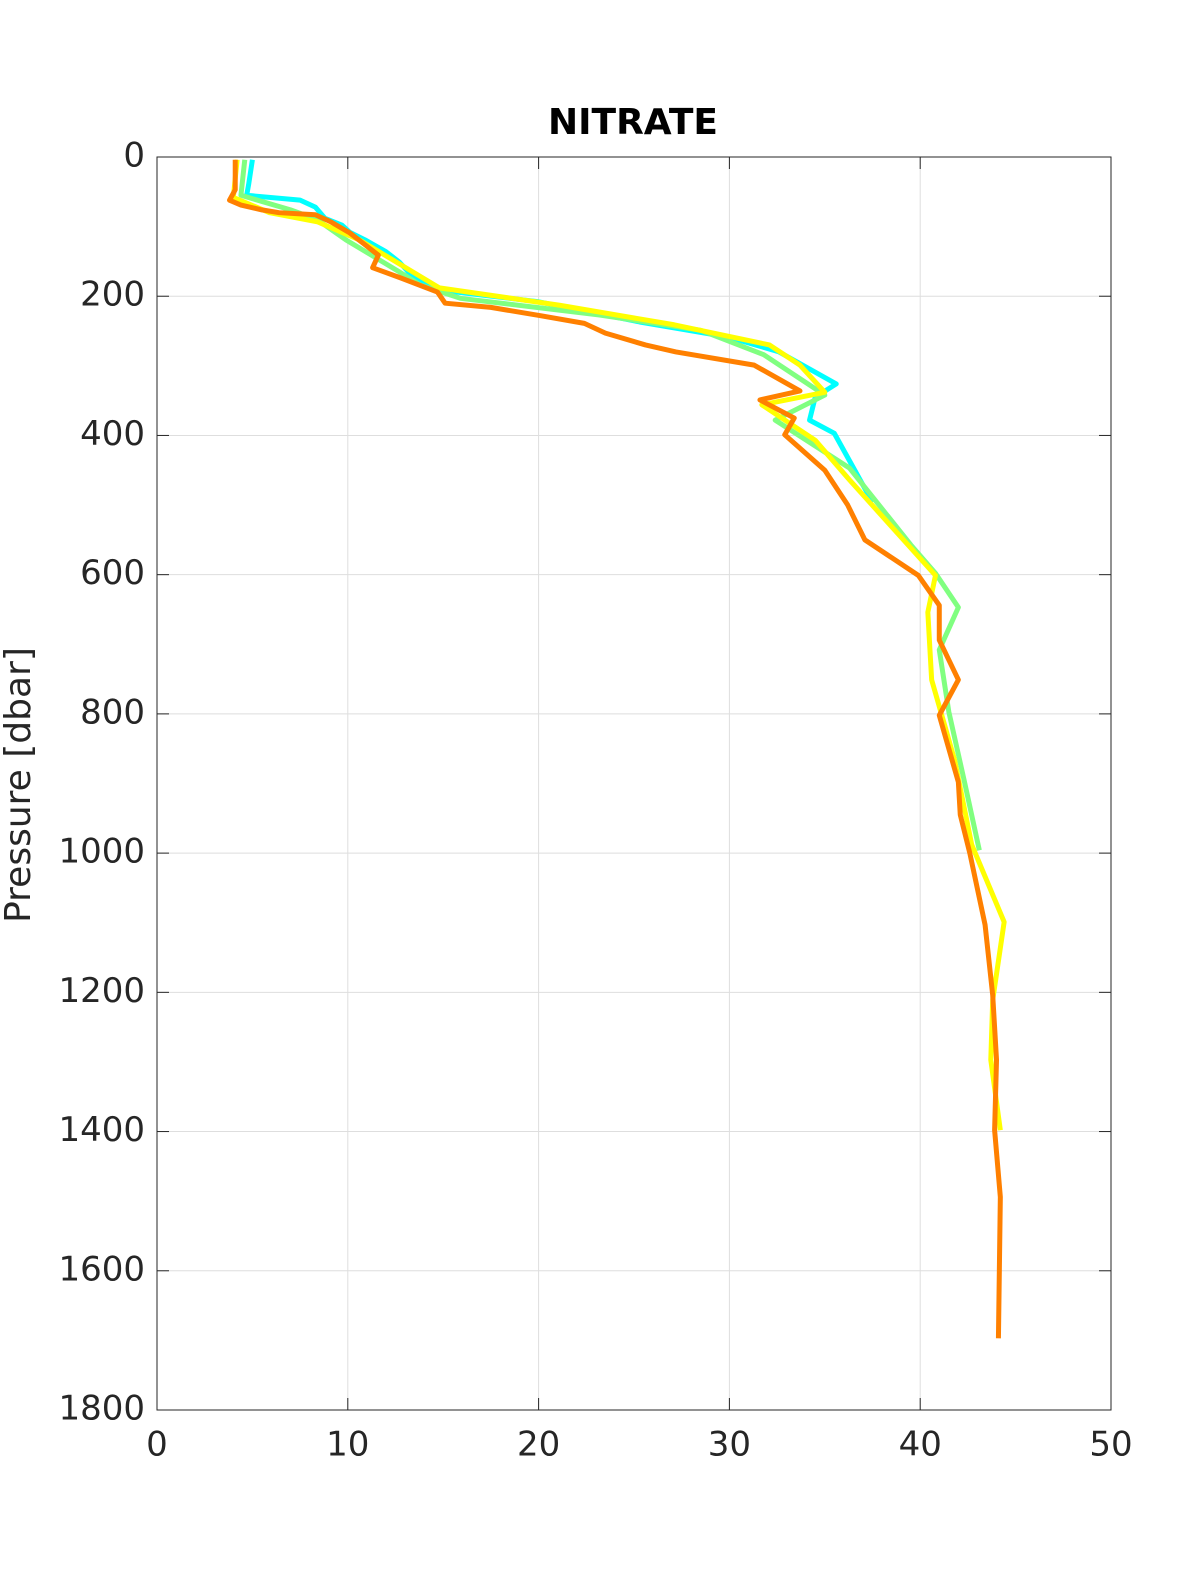  What do you see at coordinates (920, 1445) in the screenshot?
I see `x-tick-label: 40` at bounding box center [920, 1445].